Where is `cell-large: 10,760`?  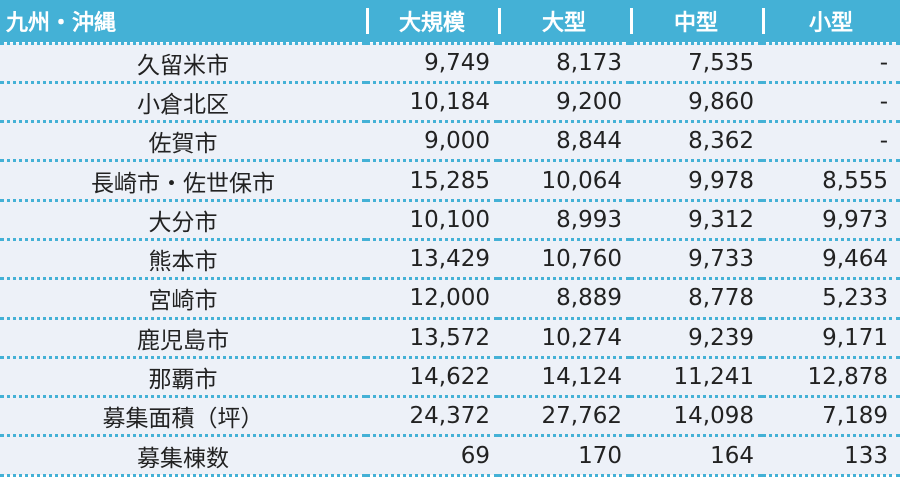 cell-large: 10,760 is located at coordinates (564, 260).